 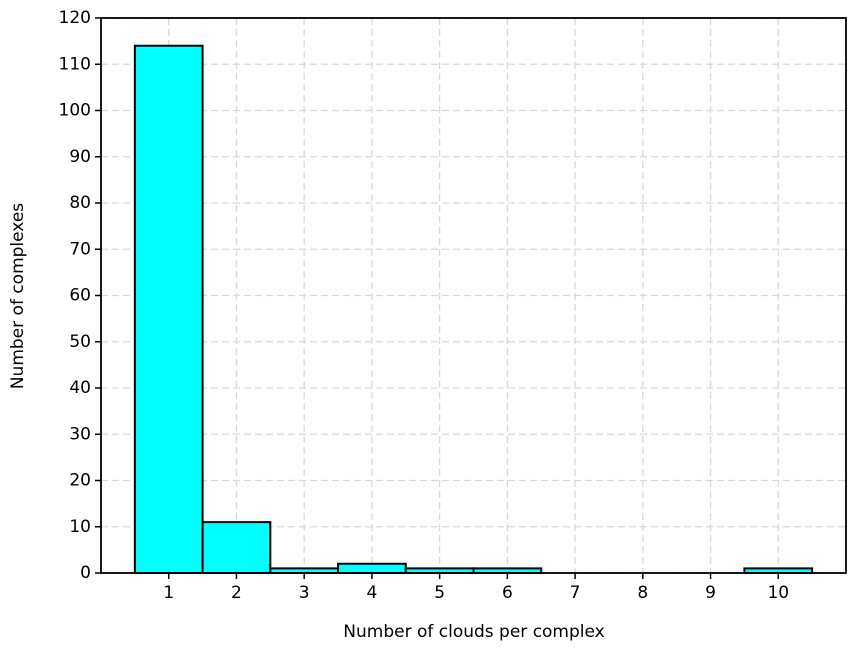 I want to click on x-tick-label: 1, so click(x=168, y=593).